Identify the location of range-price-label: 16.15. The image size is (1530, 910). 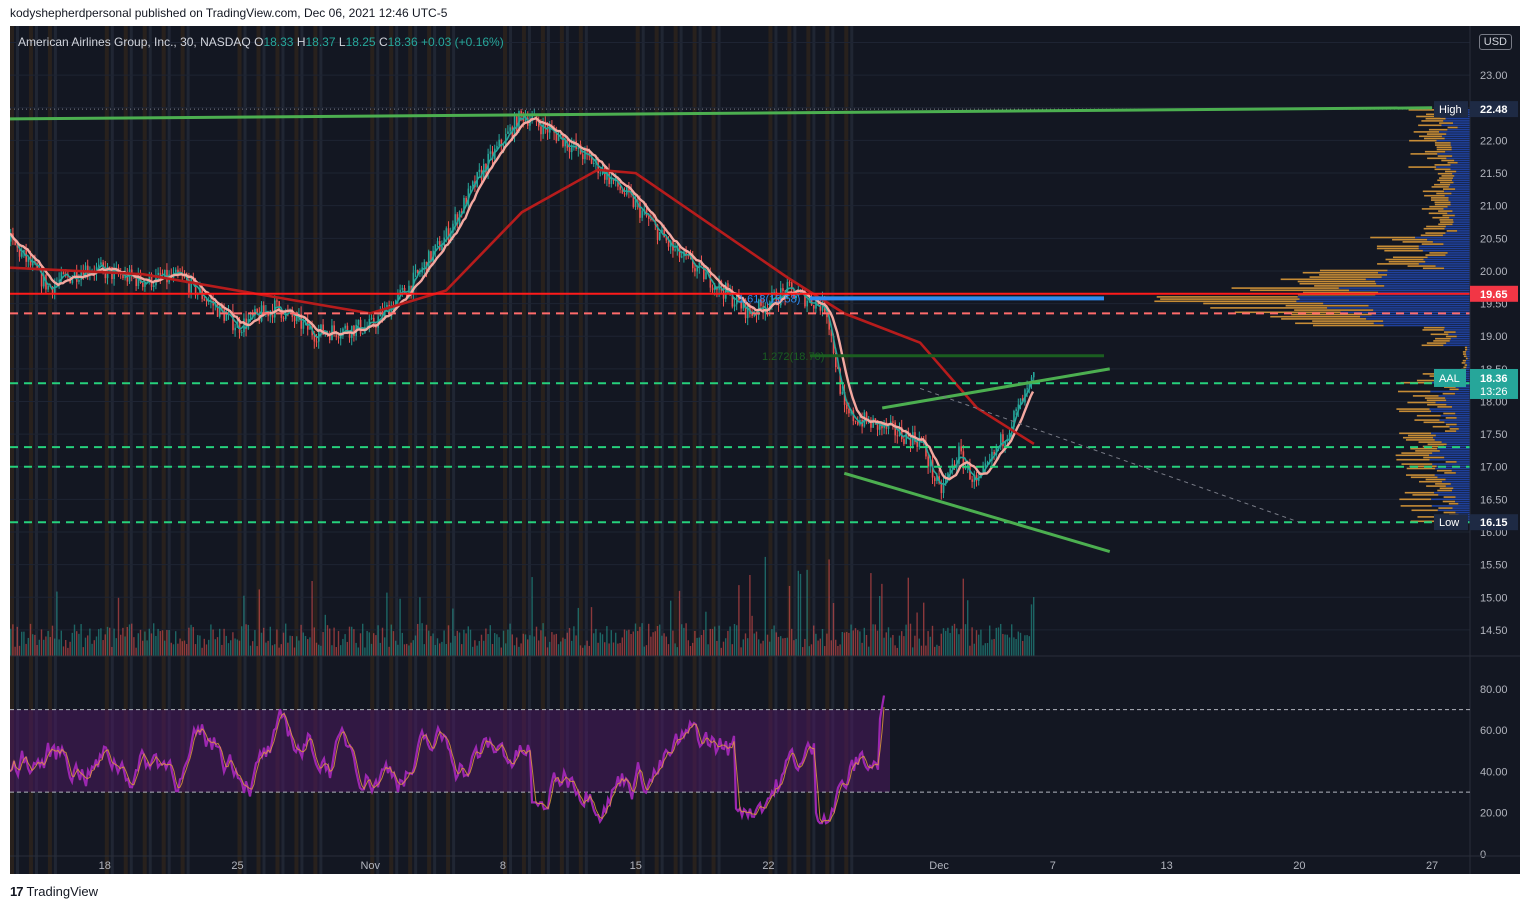
(1494, 523).